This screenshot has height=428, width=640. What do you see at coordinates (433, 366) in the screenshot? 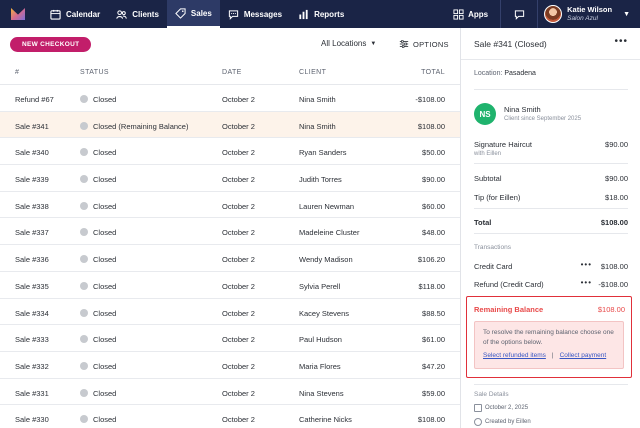
I see `sale-total: $47.20` at bounding box center [433, 366].